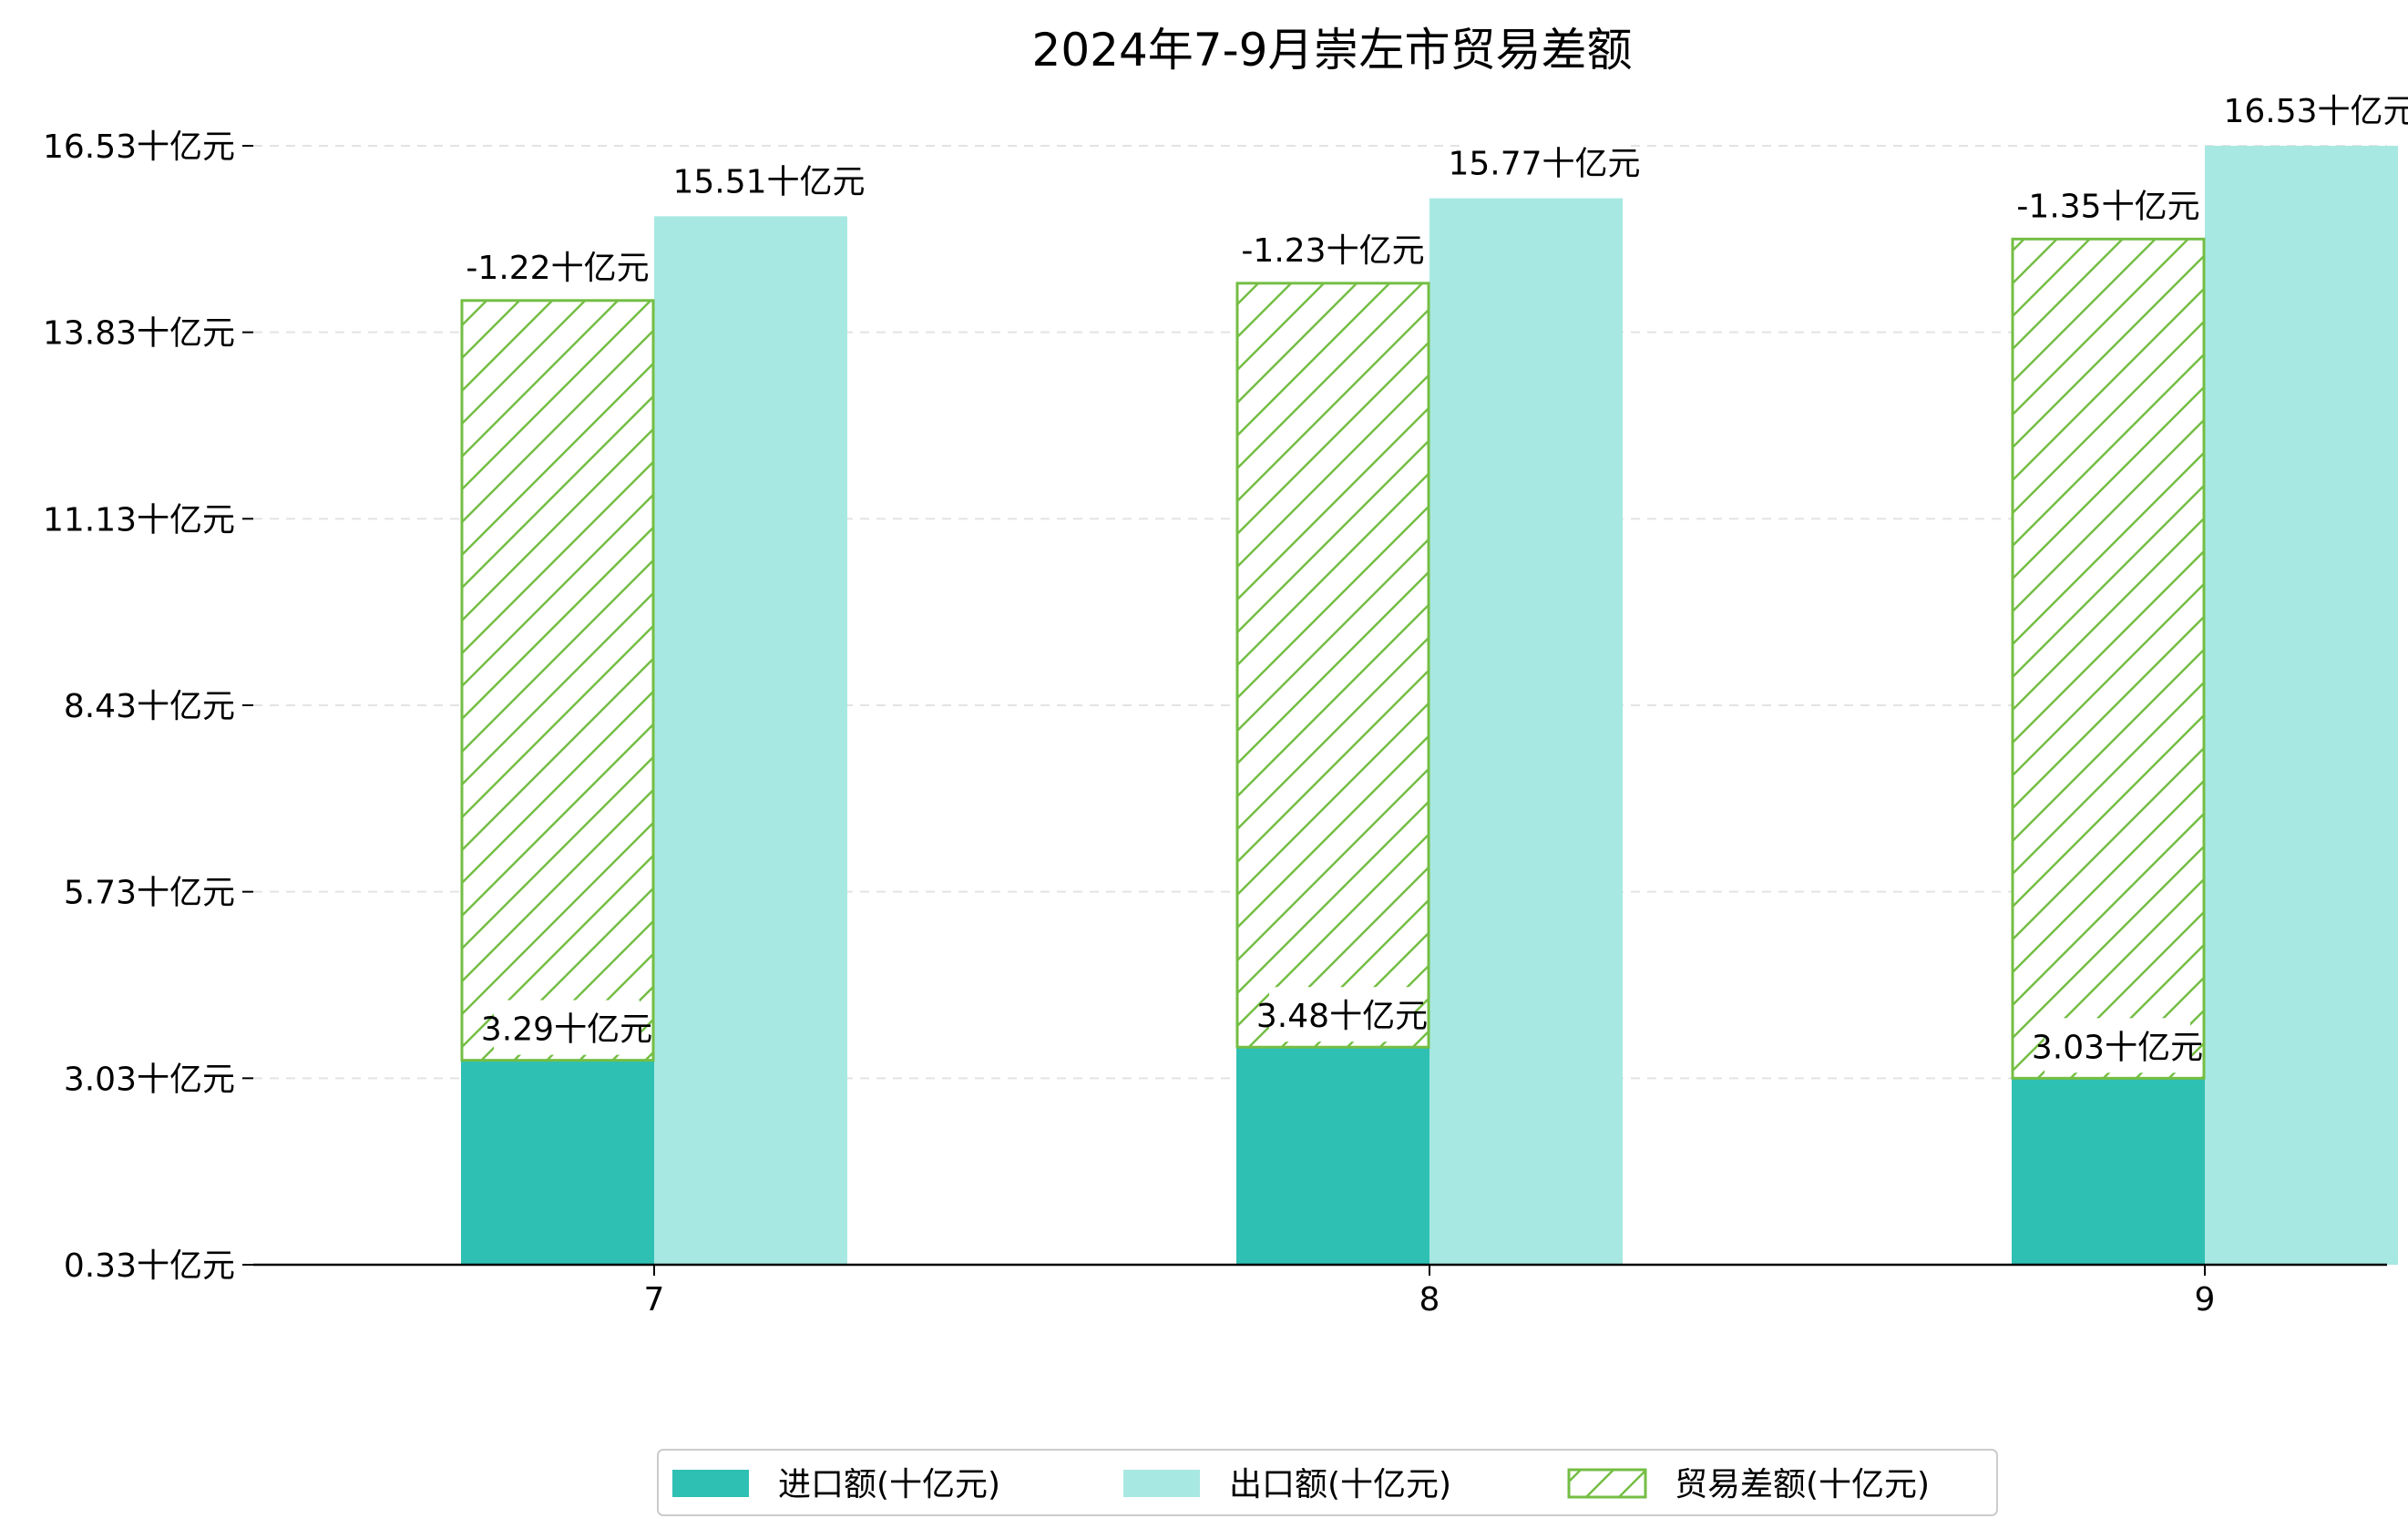 The image size is (2408, 1539). Describe the element at coordinates (139, 334) in the screenshot. I see `y-tick-label: 13.83十亿元` at that location.